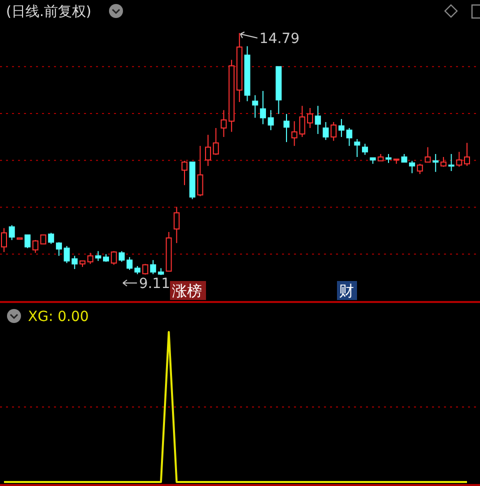 This screenshot has width=480, height=486. What do you see at coordinates (154, 284) in the screenshot?
I see `text: 9.11` at bounding box center [154, 284].